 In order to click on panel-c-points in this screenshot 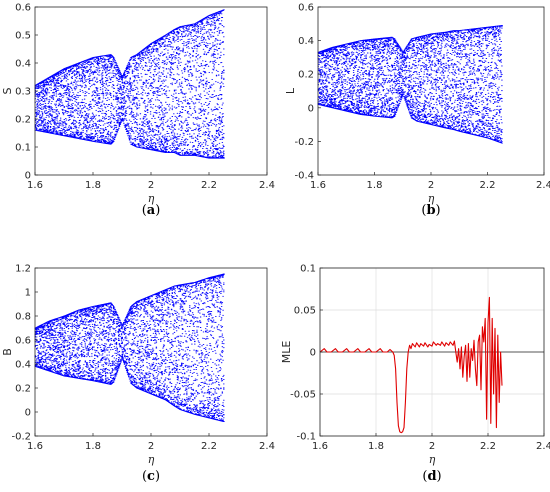, I will do `click(129, 348)`.